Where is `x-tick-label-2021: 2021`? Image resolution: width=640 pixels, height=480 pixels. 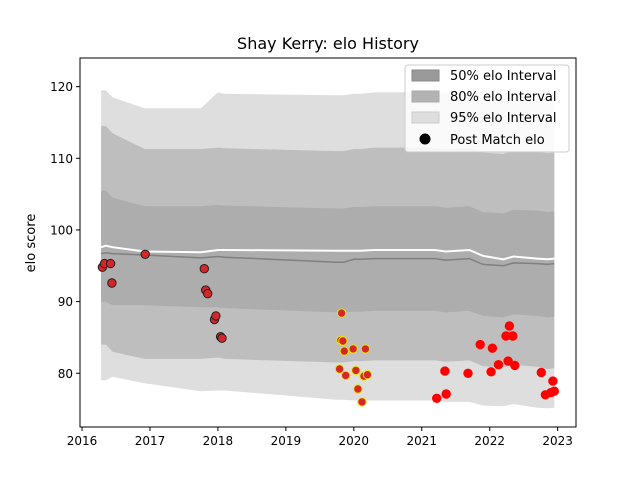
x-tick-label-2021: 2021 is located at coordinates (421, 441).